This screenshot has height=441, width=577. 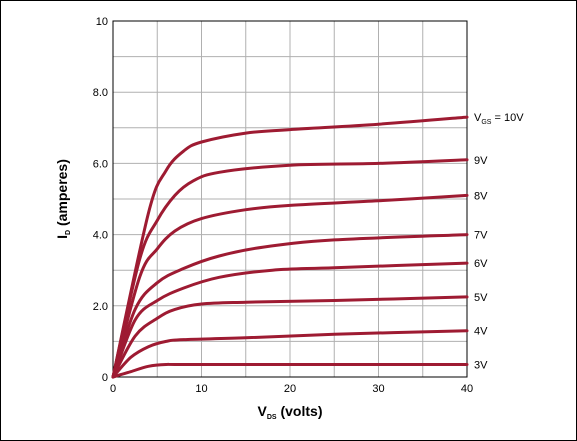 I want to click on y-tick-label: 6.0, so click(x=100, y=164).